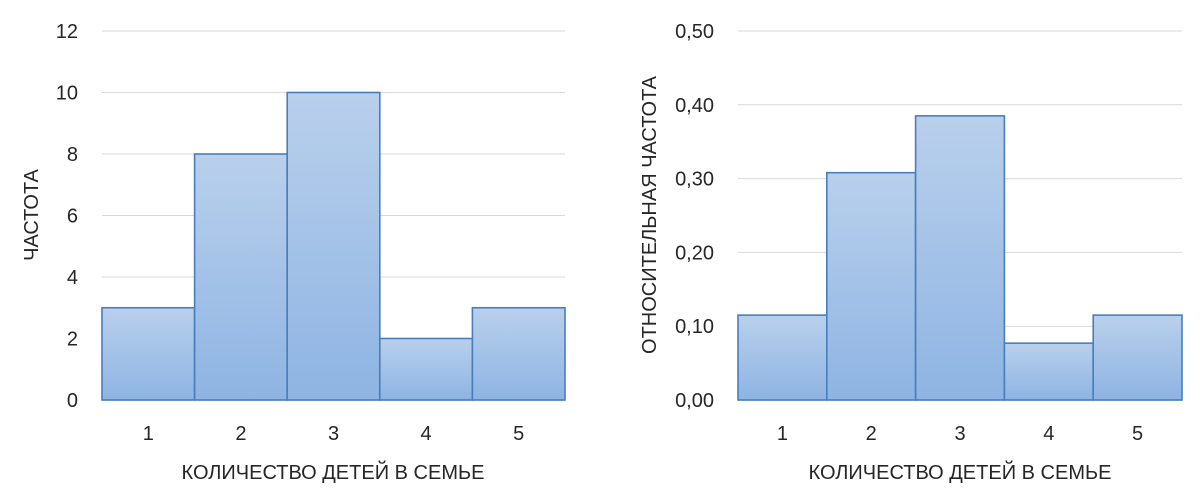 This screenshot has height=500, width=1200. I want to click on y-tick-label: 6, so click(72, 217).